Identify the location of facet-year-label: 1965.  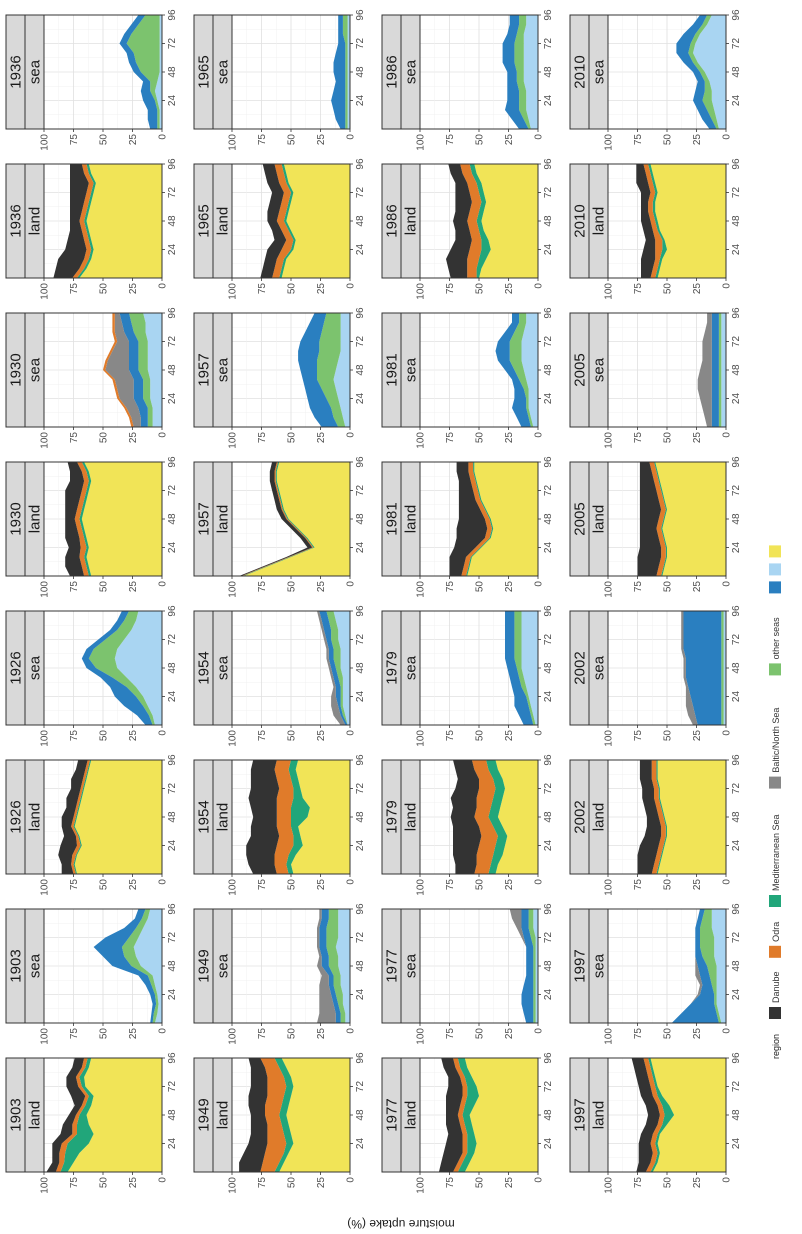
(204, 71).